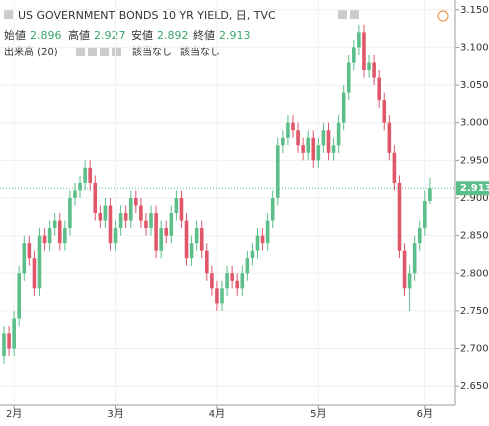  What do you see at coordinates (474, 188) in the screenshot?
I see `last-price-label: 2.913` at bounding box center [474, 188].